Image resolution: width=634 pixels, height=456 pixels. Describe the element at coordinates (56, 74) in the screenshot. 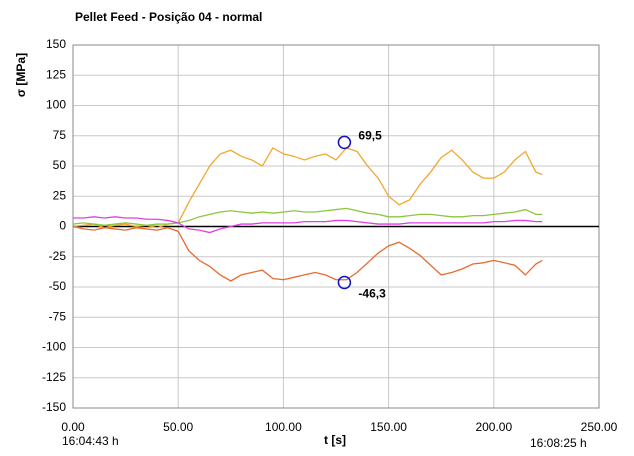

I see `y-tick-label: 125` at that location.